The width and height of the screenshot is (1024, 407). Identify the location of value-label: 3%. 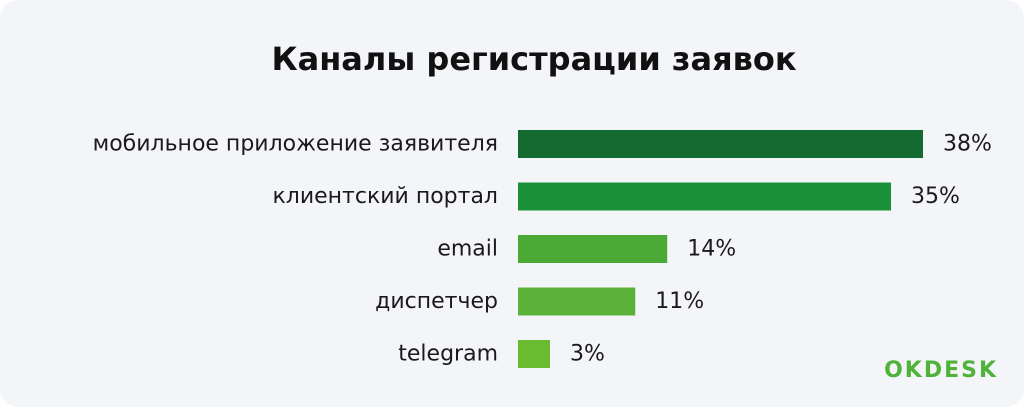
(587, 354).